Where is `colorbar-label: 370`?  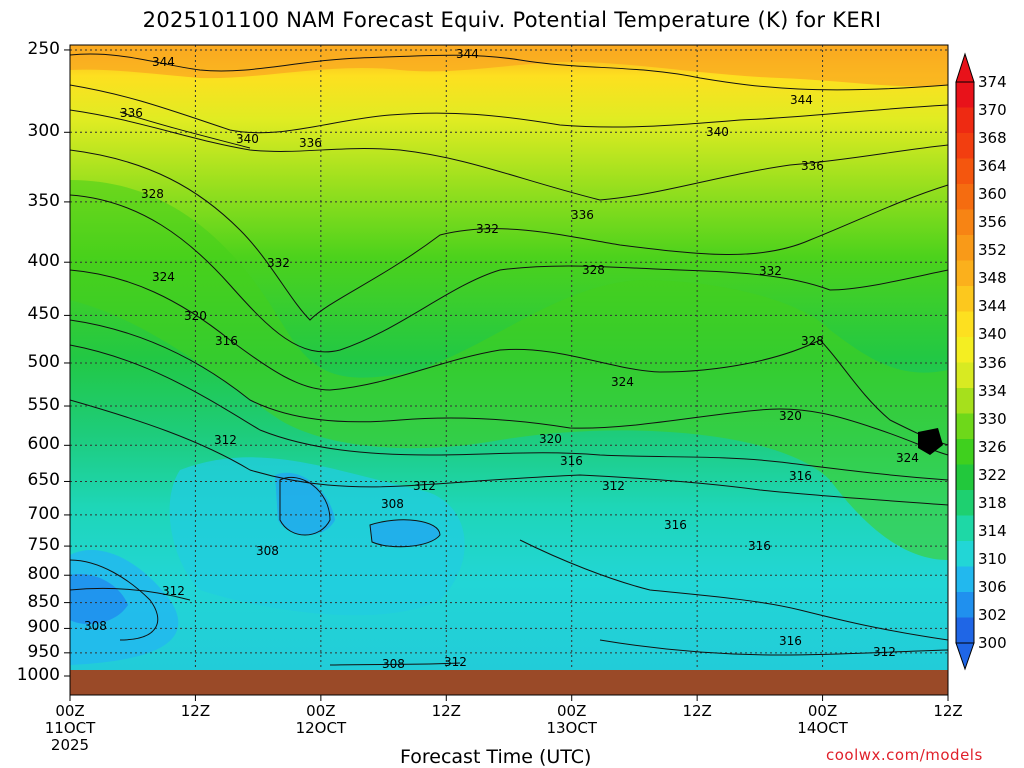
colorbar-label: 370 is located at coordinates (992, 110).